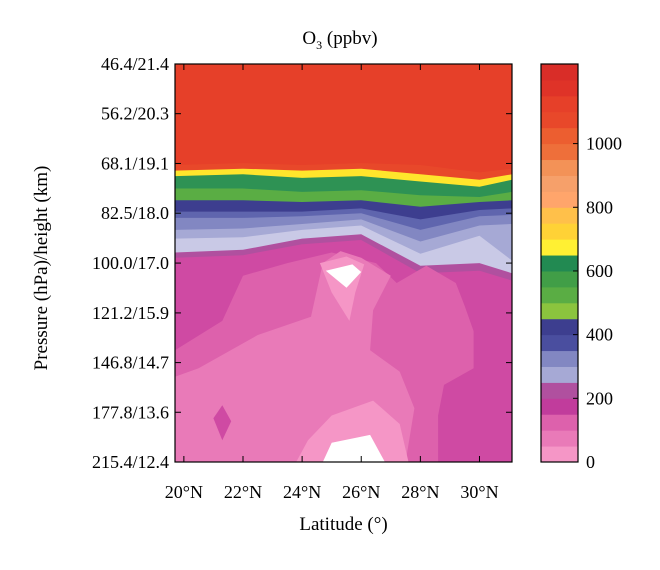 The height and width of the screenshot is (570, 660). Describe the element at coordinates (130, 313) in the screenshot. I see `y-tick-label: 121.2/15.9` at that location.